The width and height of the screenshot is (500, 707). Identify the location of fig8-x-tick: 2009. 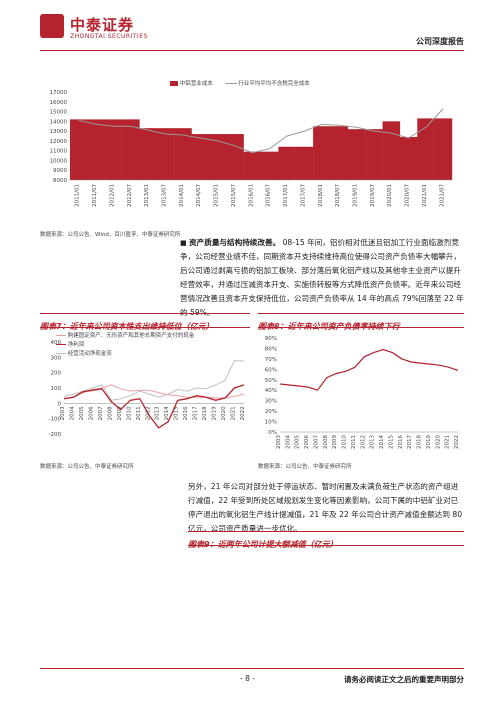
(335, 442).